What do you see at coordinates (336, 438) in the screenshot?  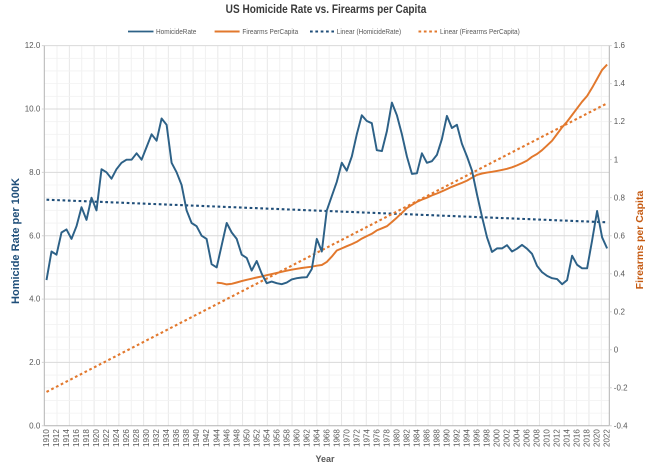 I see `svg-text: 1968` at bounding box center [336, 438].